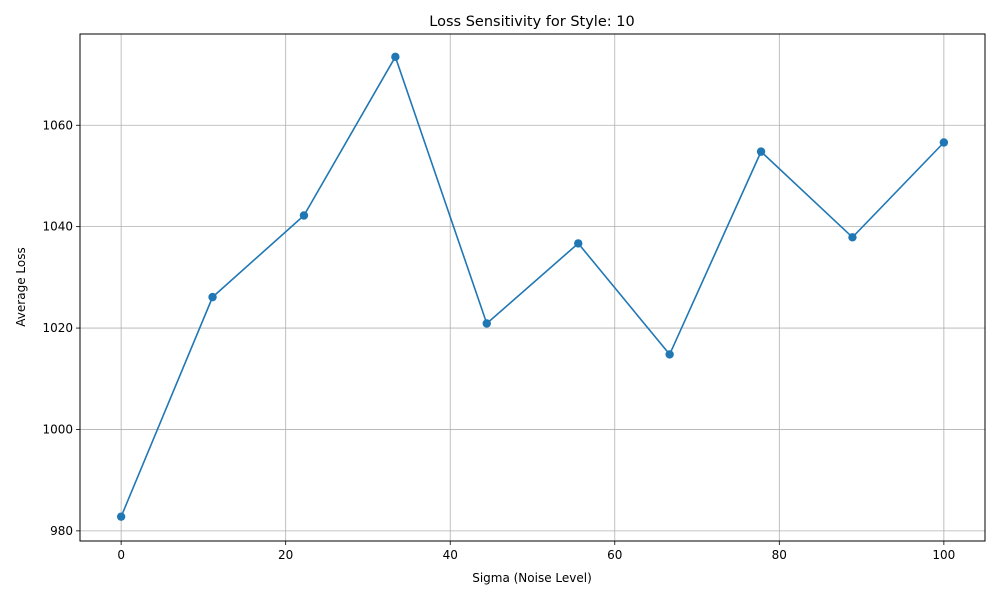 The width and height of the screenshot is (1000, 600). I want to click on y-axis-ticks: 980 1000 1020 1040 1060, so click(61, 328).